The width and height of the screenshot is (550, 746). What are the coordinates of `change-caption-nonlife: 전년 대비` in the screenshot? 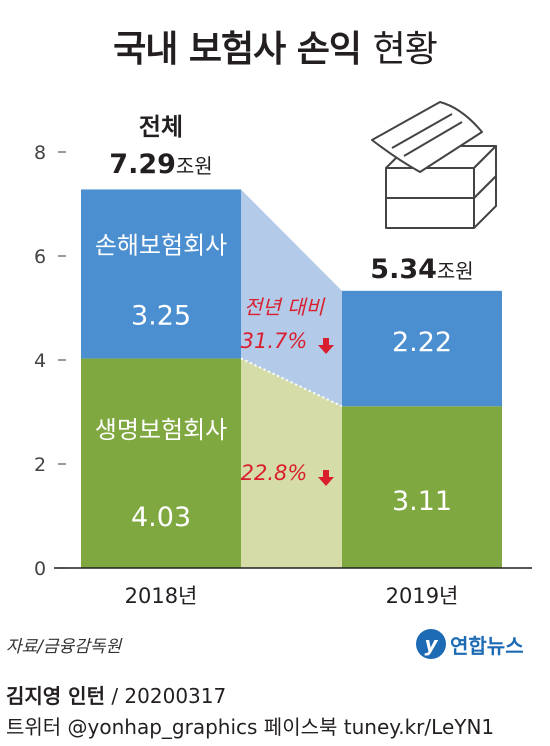 It's located at (285, 307).